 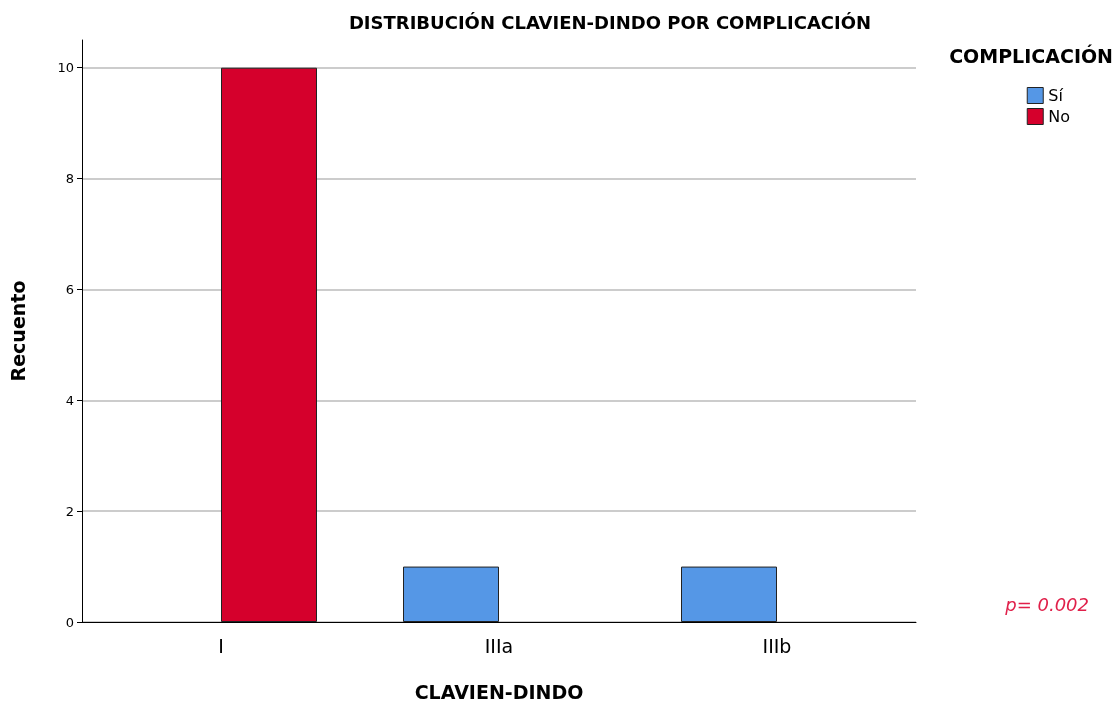 What do you see at coordinates (69, 511) in the screenshot?
I see `y-tick-label: 2` at bounding box center [69, 511].